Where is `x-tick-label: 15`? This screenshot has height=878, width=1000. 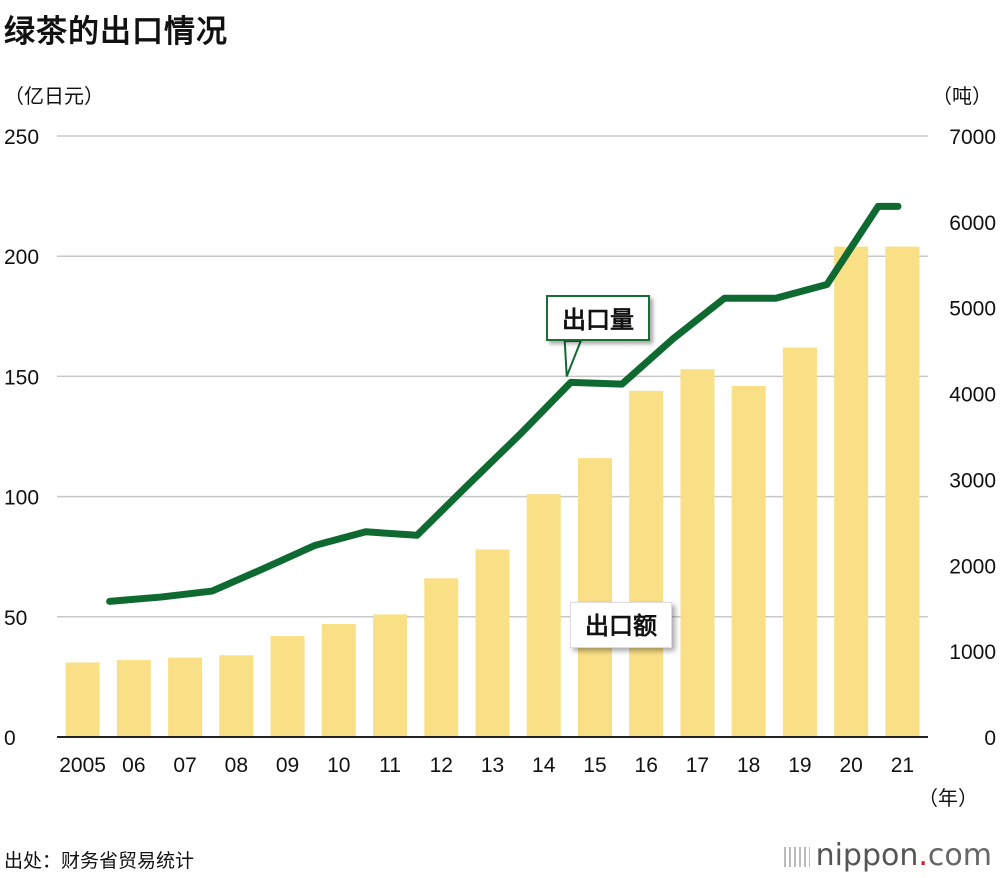 x-tick-label: 15 is located at coordinates (594, 765).